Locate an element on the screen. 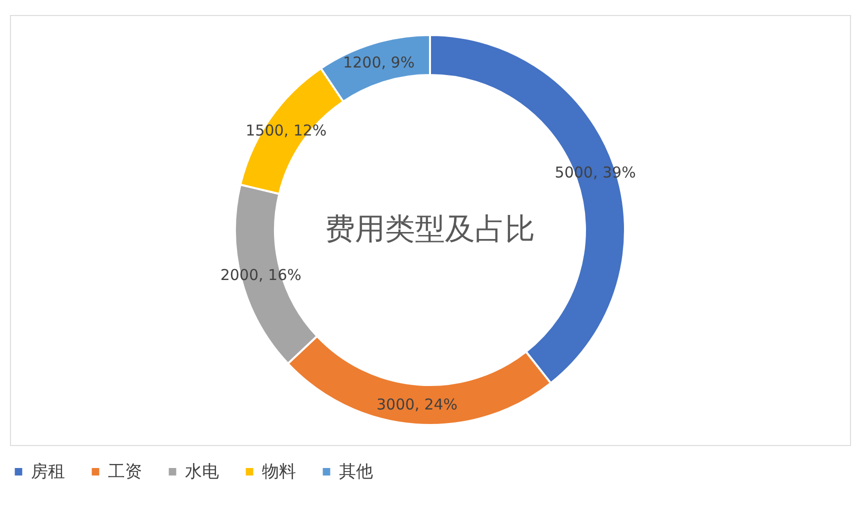  legend-label: 其他 is located at coordinates (356, 472).